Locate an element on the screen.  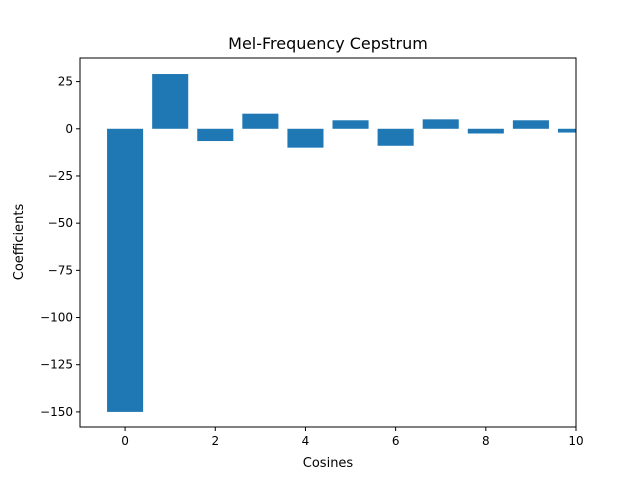
y-tick-label: 25 is located at coordinates (65, 82).